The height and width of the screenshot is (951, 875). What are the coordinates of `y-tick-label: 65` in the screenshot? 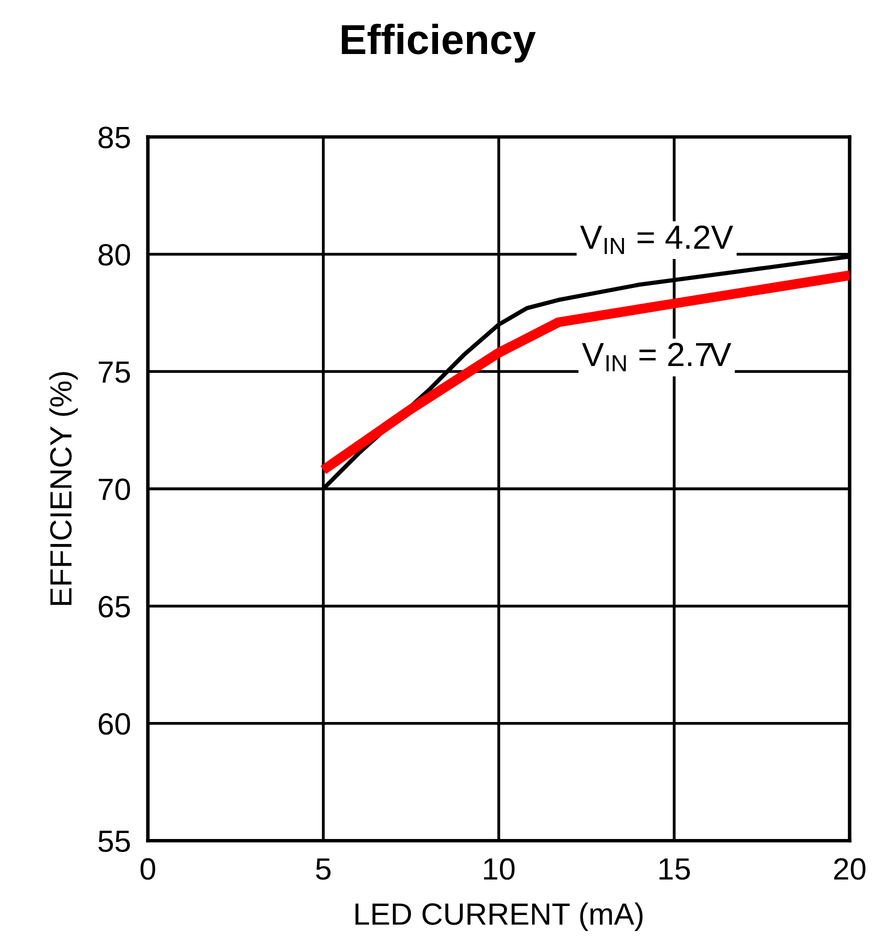 It's located at (114, 607).